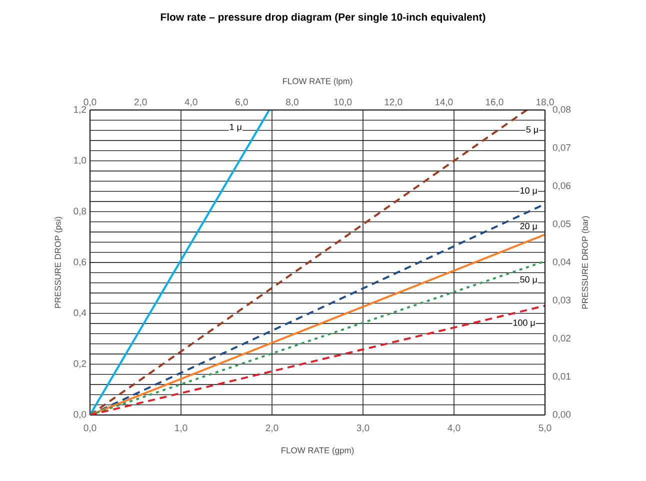  What do you see at coordinates (80, 364) in the screenshot?
I see `y-tick-label: 0,2` at bounding box center [80, 364].